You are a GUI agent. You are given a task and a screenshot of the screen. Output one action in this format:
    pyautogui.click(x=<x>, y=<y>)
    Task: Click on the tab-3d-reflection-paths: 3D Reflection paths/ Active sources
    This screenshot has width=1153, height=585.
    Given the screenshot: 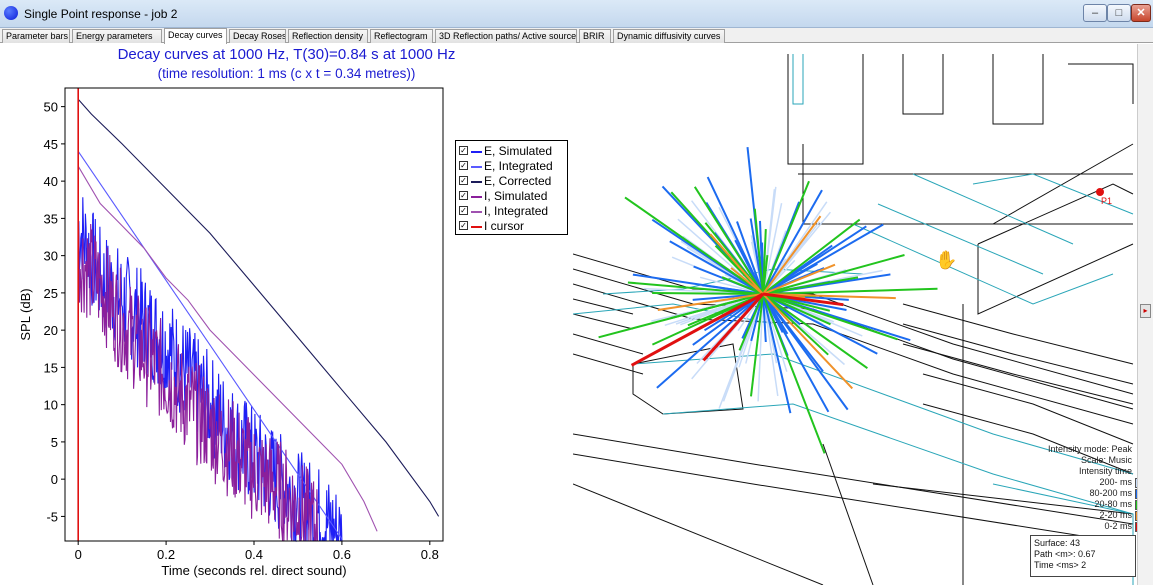 What is the action you would take?
    pyautogui.click(x=506, y=36)
    